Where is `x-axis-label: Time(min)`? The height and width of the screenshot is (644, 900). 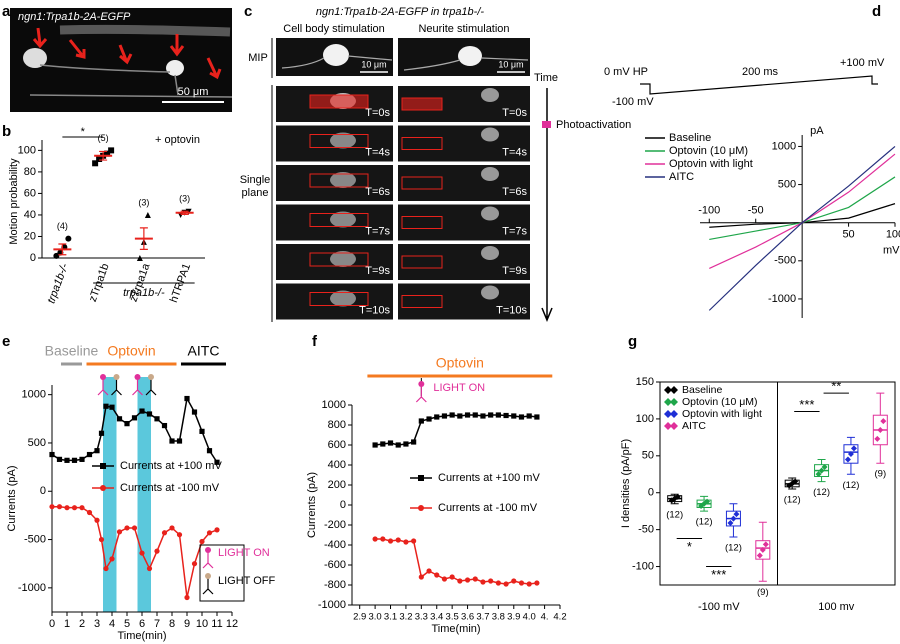 x-axis-label: Time(min) is located at coordinates (455, 629).